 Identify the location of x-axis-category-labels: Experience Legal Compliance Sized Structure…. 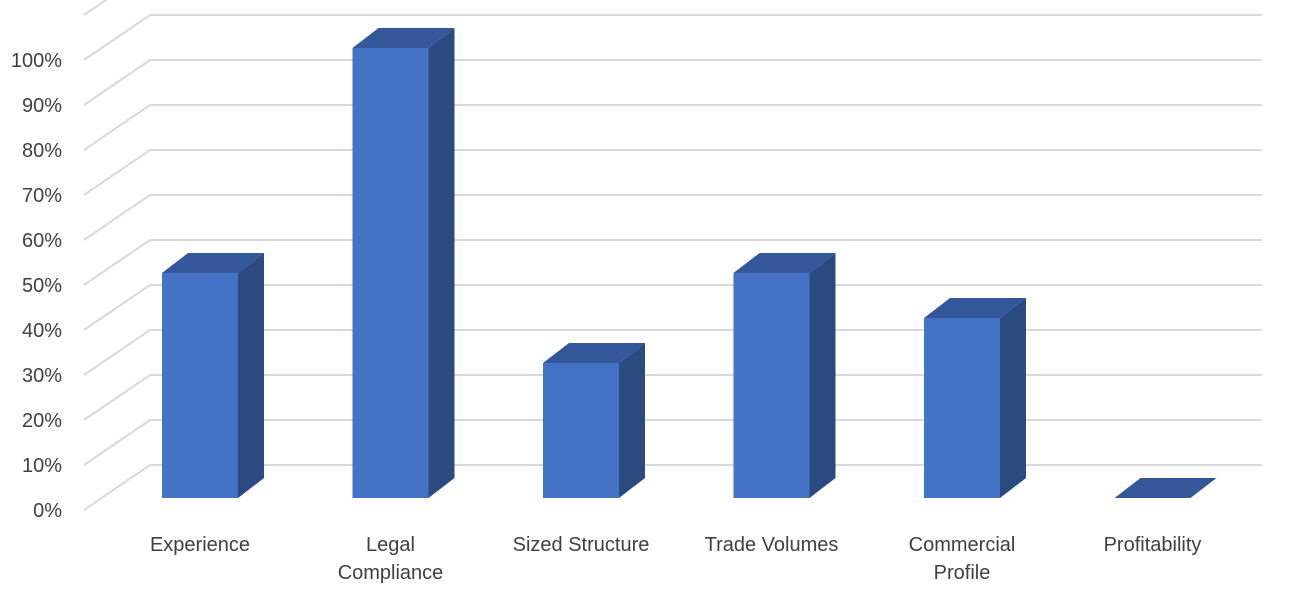
(675, 559).